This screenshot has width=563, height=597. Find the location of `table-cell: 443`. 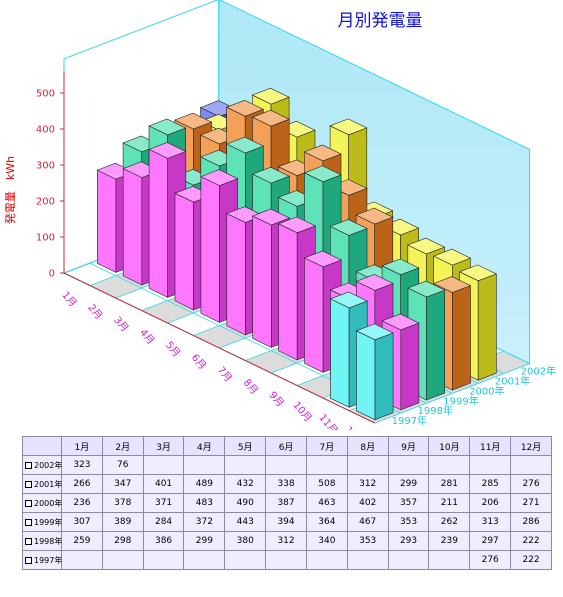

table-cell: 443 is located at coordinates (245, 522).